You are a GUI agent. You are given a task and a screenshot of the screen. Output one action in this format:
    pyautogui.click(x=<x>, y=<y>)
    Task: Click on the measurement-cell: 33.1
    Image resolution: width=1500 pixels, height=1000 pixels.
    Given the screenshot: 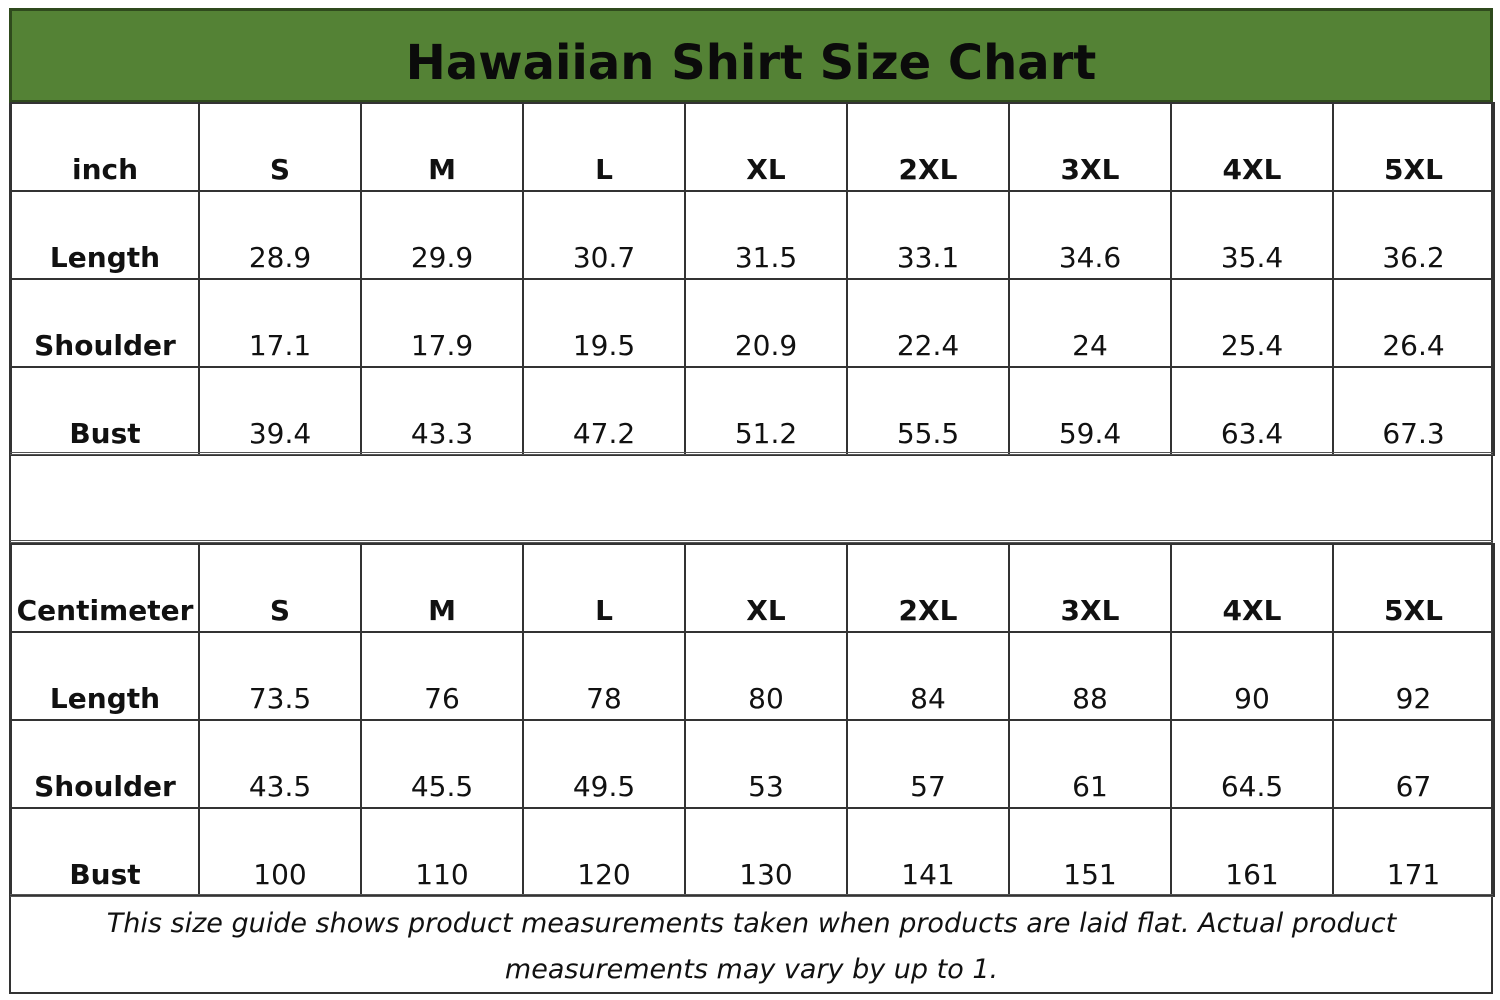 What is the action you would take?
    pyautogui.click(x=928, y=235)
    